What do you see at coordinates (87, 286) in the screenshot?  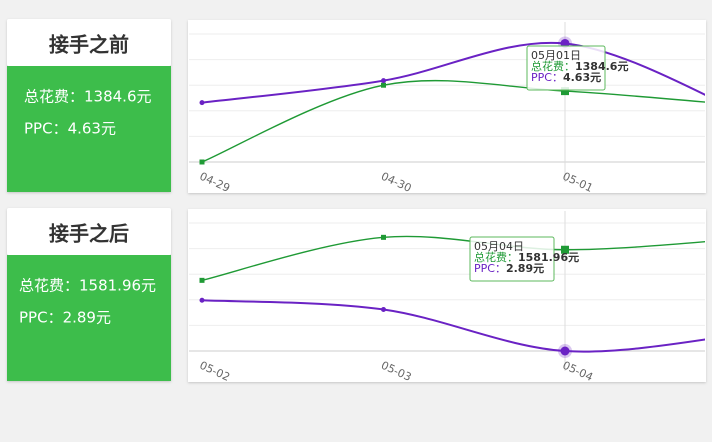 I see `card-line: 总花费：1581.96元` at bounding box center [87, 286].